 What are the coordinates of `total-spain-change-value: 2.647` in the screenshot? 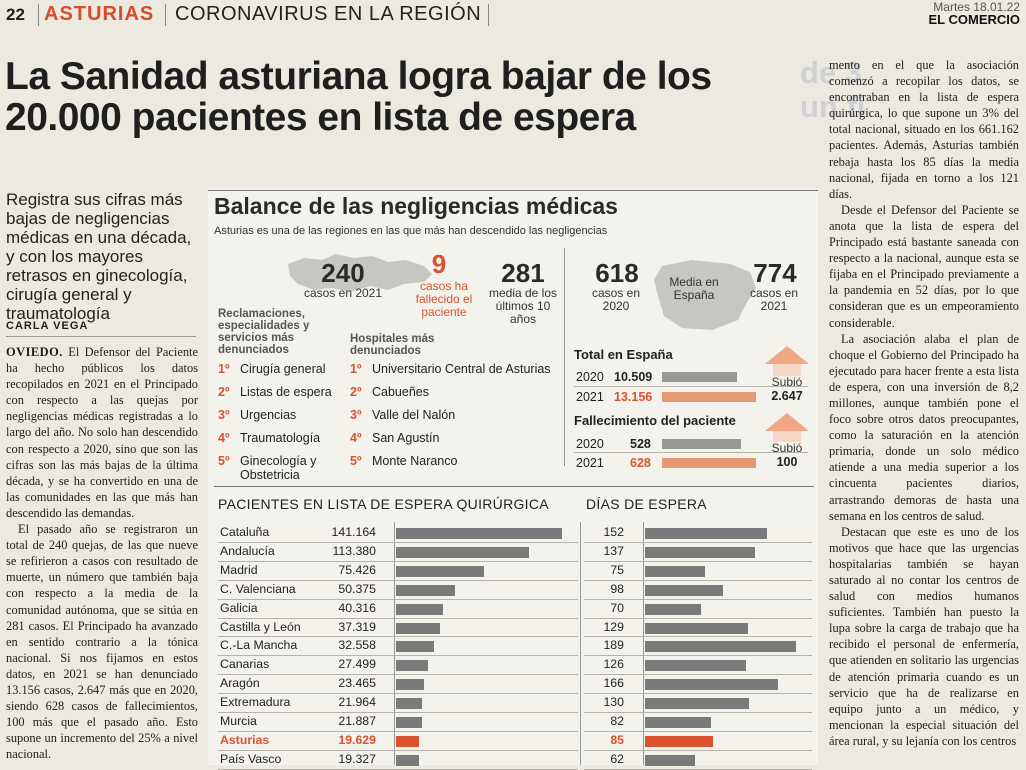 It's located at (787, 396).